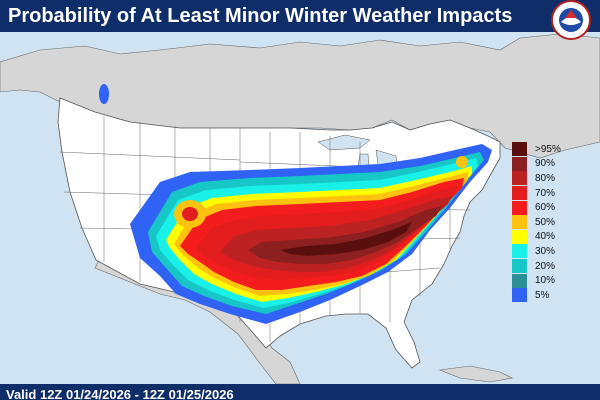  I want to click on band-northwest, so click(104, 94).